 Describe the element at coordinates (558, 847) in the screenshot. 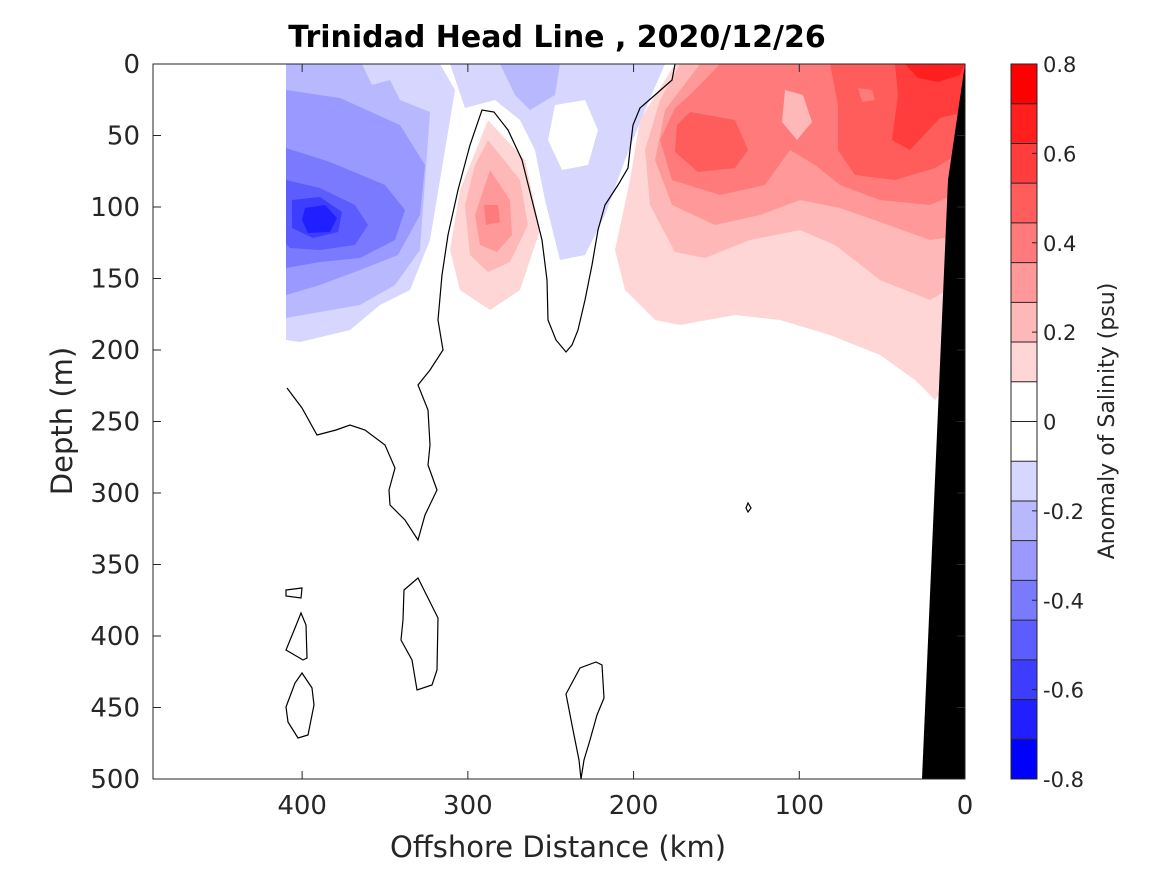

I see `x-axis-label: Offshore Distance (km)` at that location.